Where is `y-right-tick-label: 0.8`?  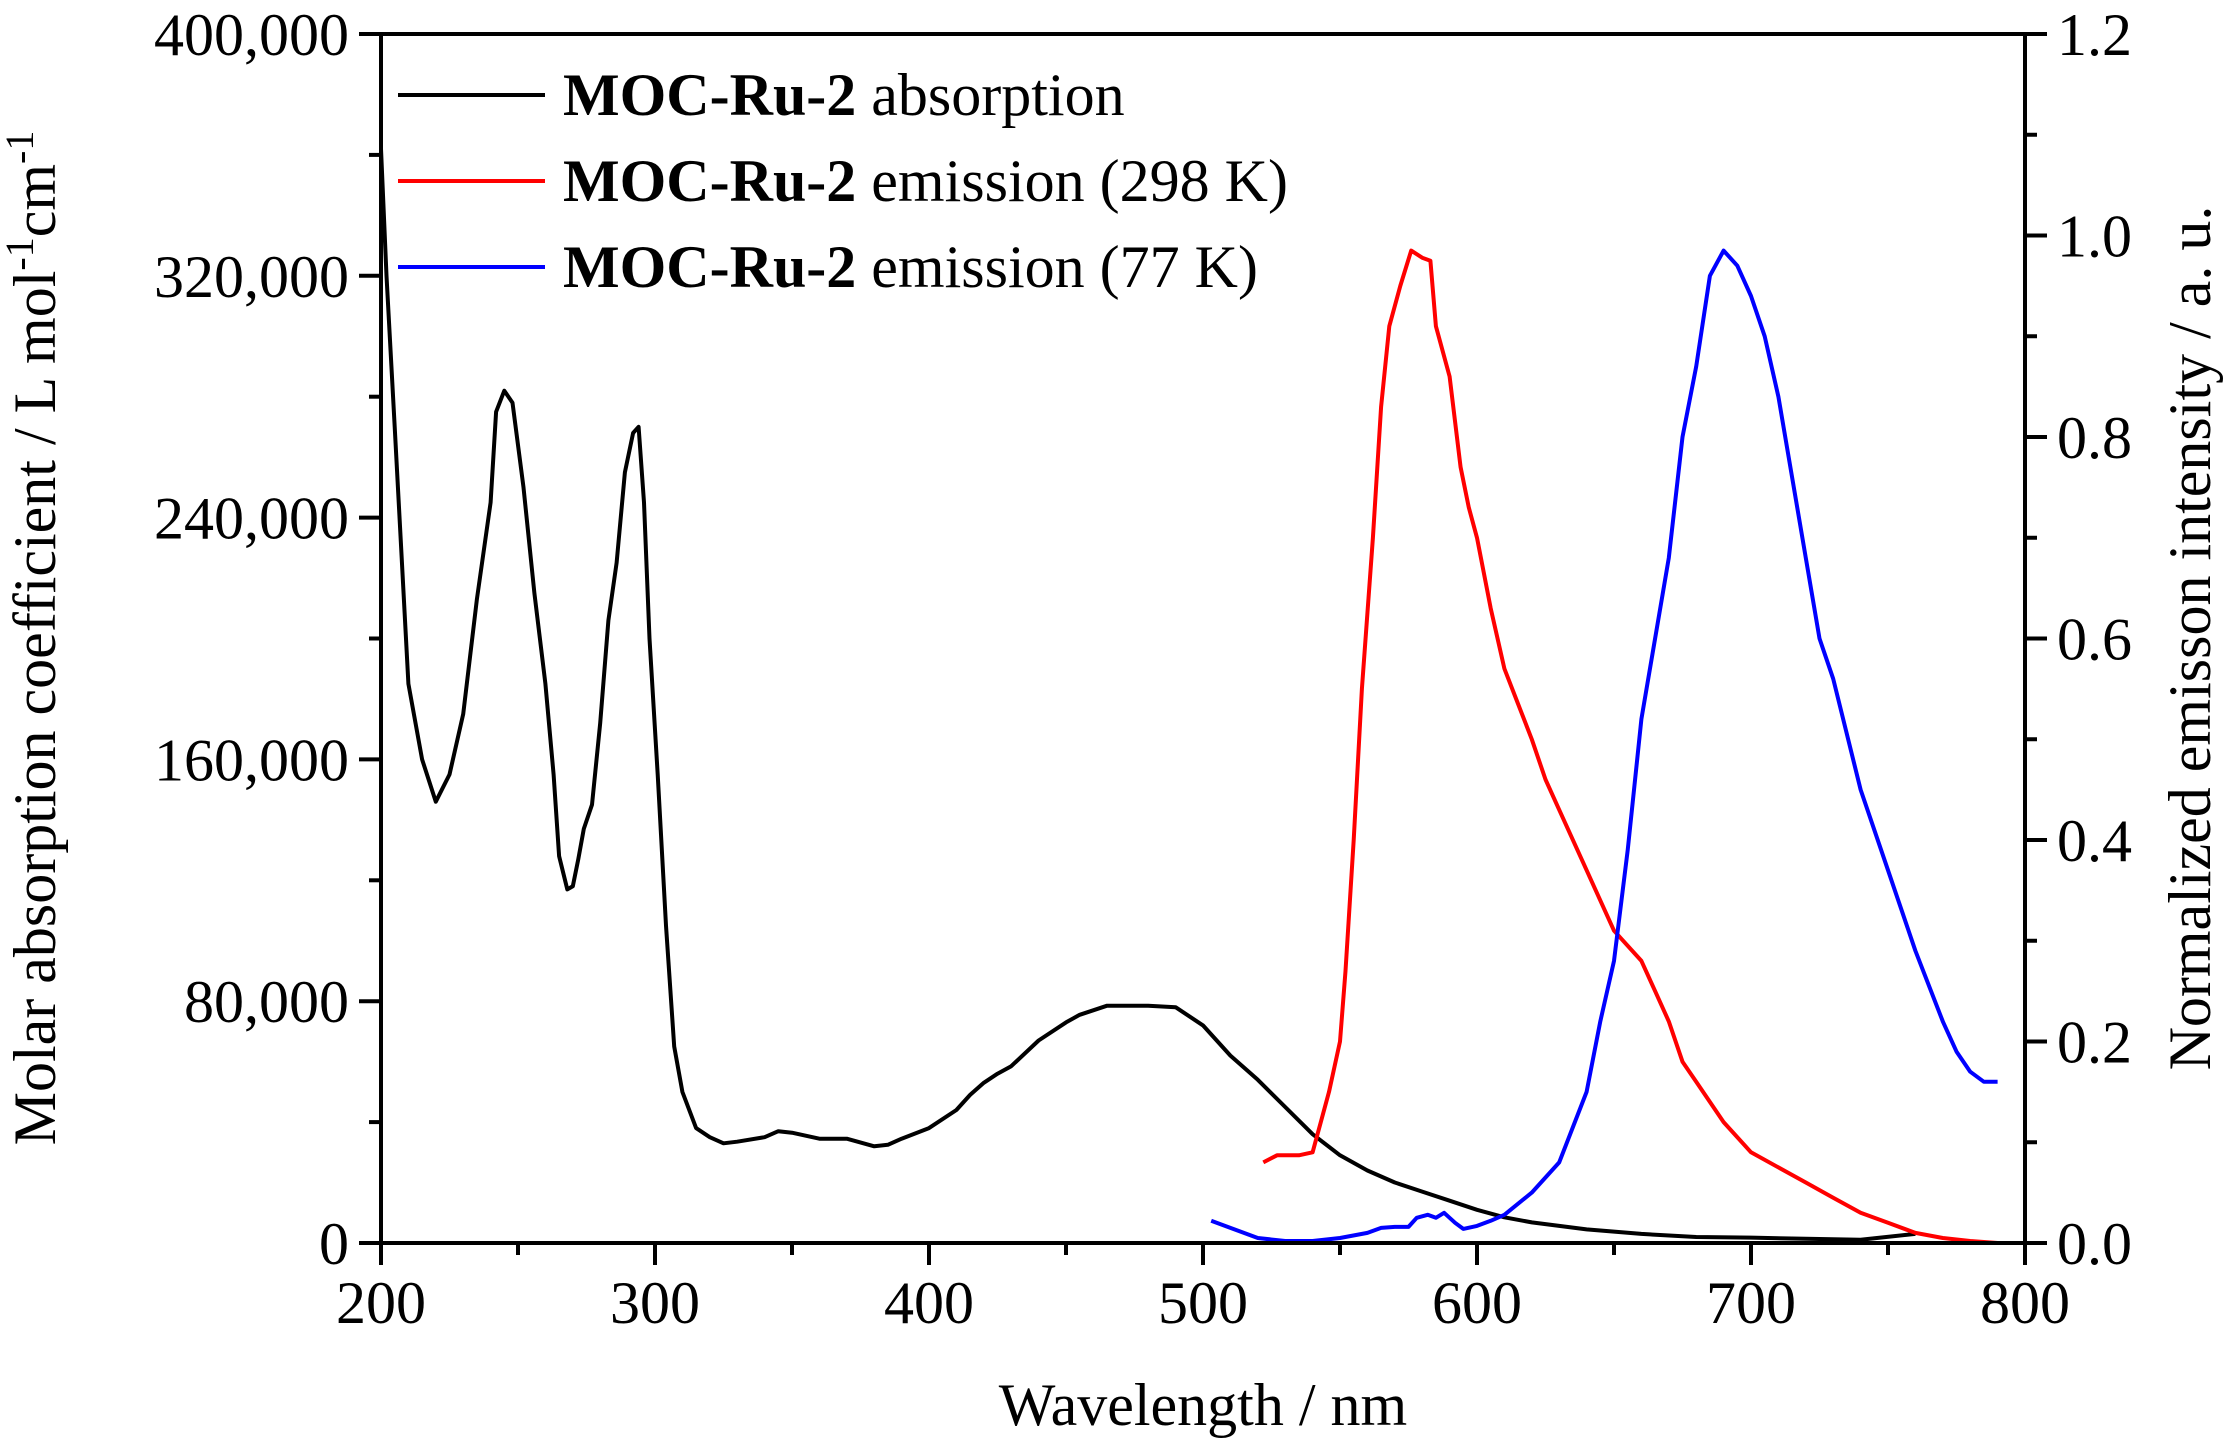
y-right-tick-label: 0.8 is located at coordinates (2094, 438).